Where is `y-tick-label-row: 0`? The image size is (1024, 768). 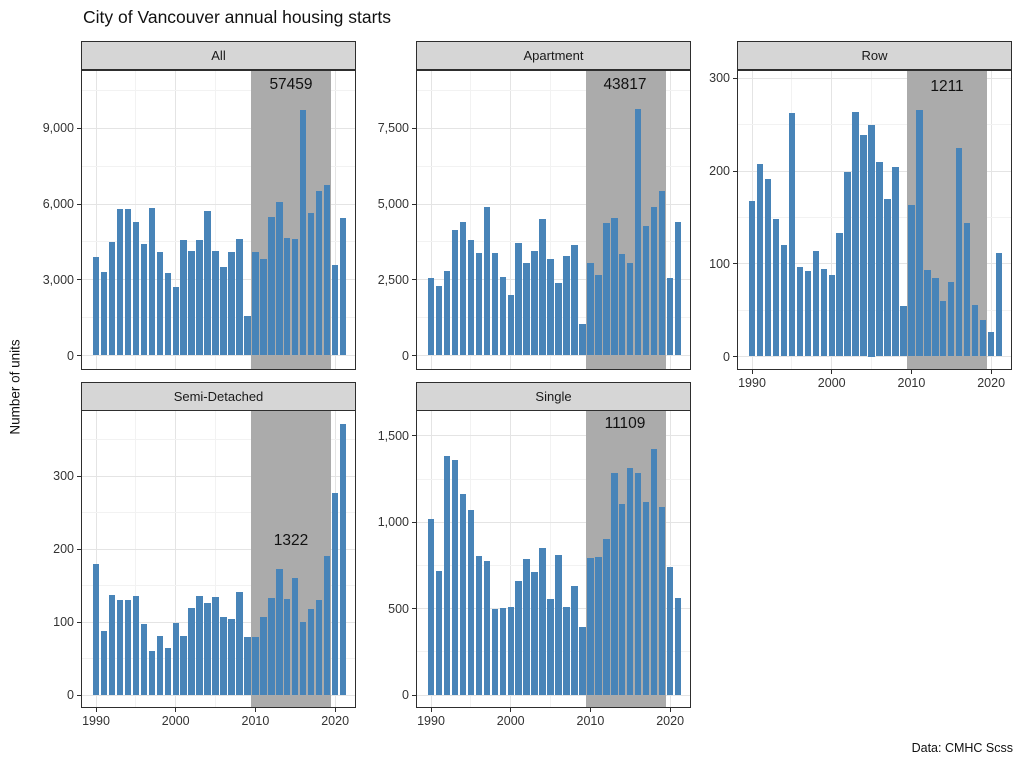 y-tick-label-row: 0 is located at coordinates (726, 356).